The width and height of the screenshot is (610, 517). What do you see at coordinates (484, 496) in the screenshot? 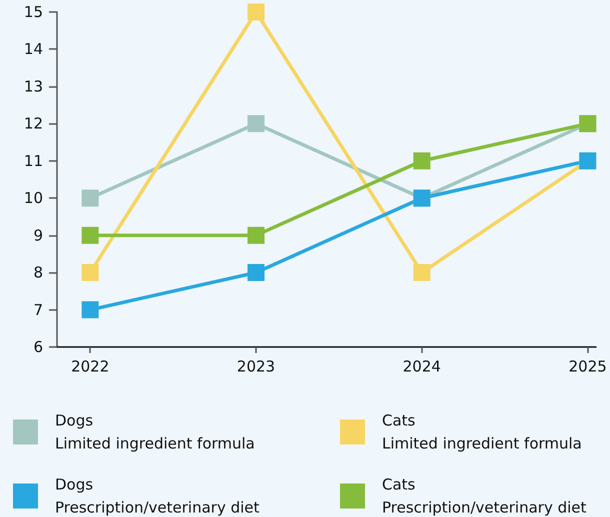
I see `legend-label: Cats Prescription/veterinary diet` at bounding box center [484, 496].